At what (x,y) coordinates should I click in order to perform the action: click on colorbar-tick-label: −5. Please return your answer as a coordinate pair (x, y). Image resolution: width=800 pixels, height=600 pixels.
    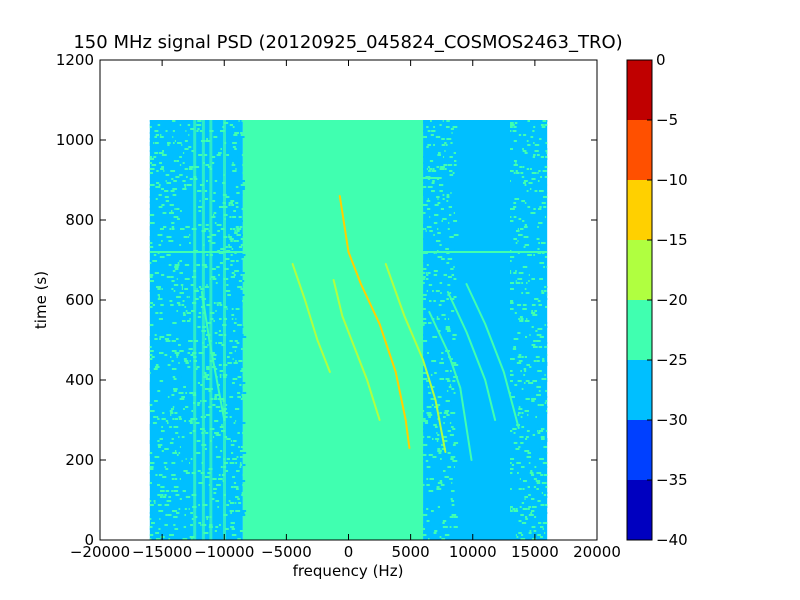
    Looking at the image, I should click on (667, 120).